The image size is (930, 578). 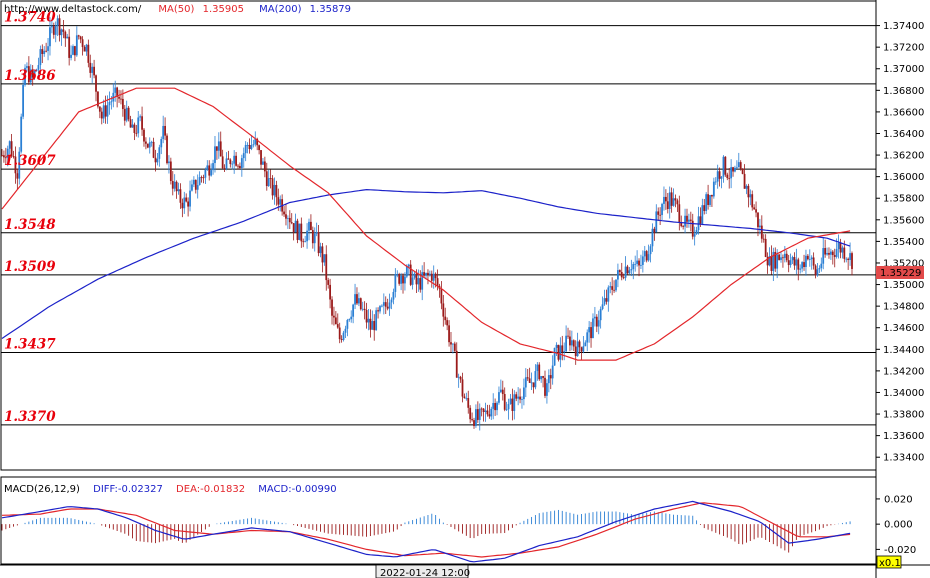 I want to click on level-label: 1.3686, so click(x=30, y=76).